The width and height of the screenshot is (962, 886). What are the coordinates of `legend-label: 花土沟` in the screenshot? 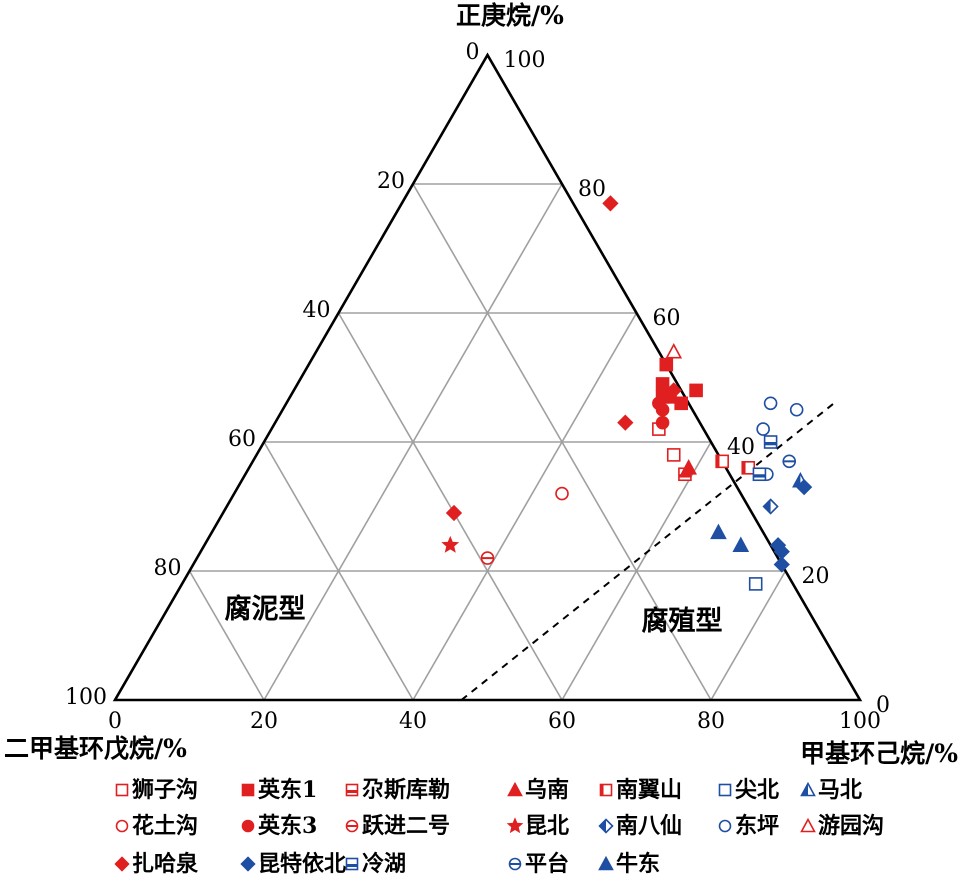 It's located at (165, 826).